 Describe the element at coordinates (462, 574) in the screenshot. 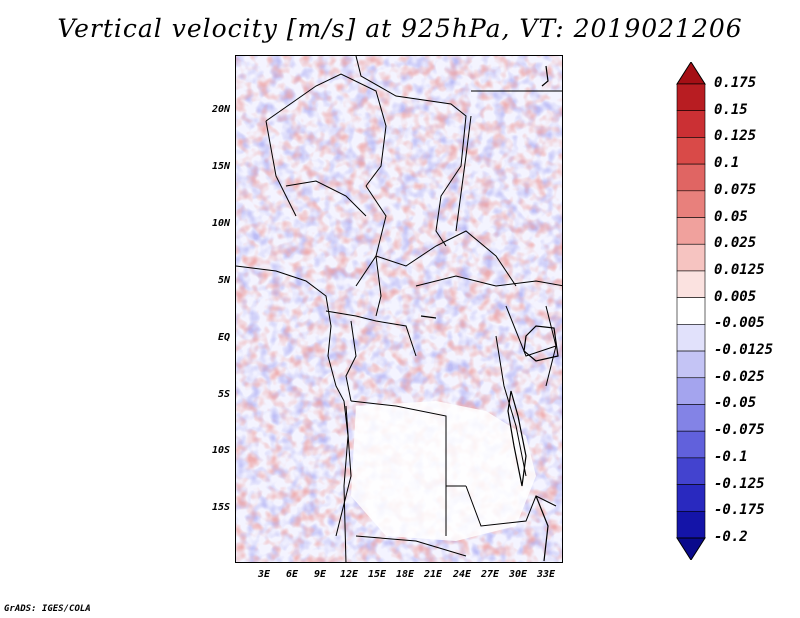

I see `lon-label: 24E` at that location.